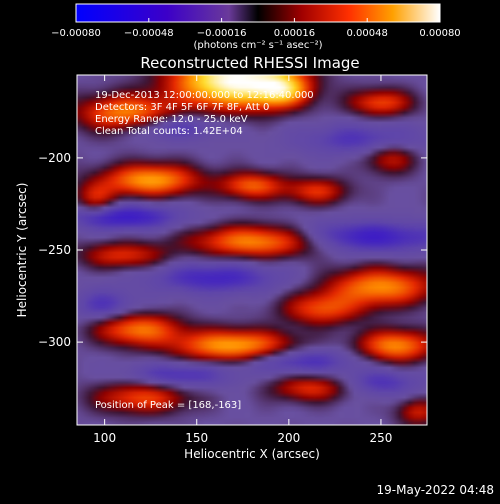 The image size is (500, 504). I want to click on x-tick-label: 100, so click(104, 438).